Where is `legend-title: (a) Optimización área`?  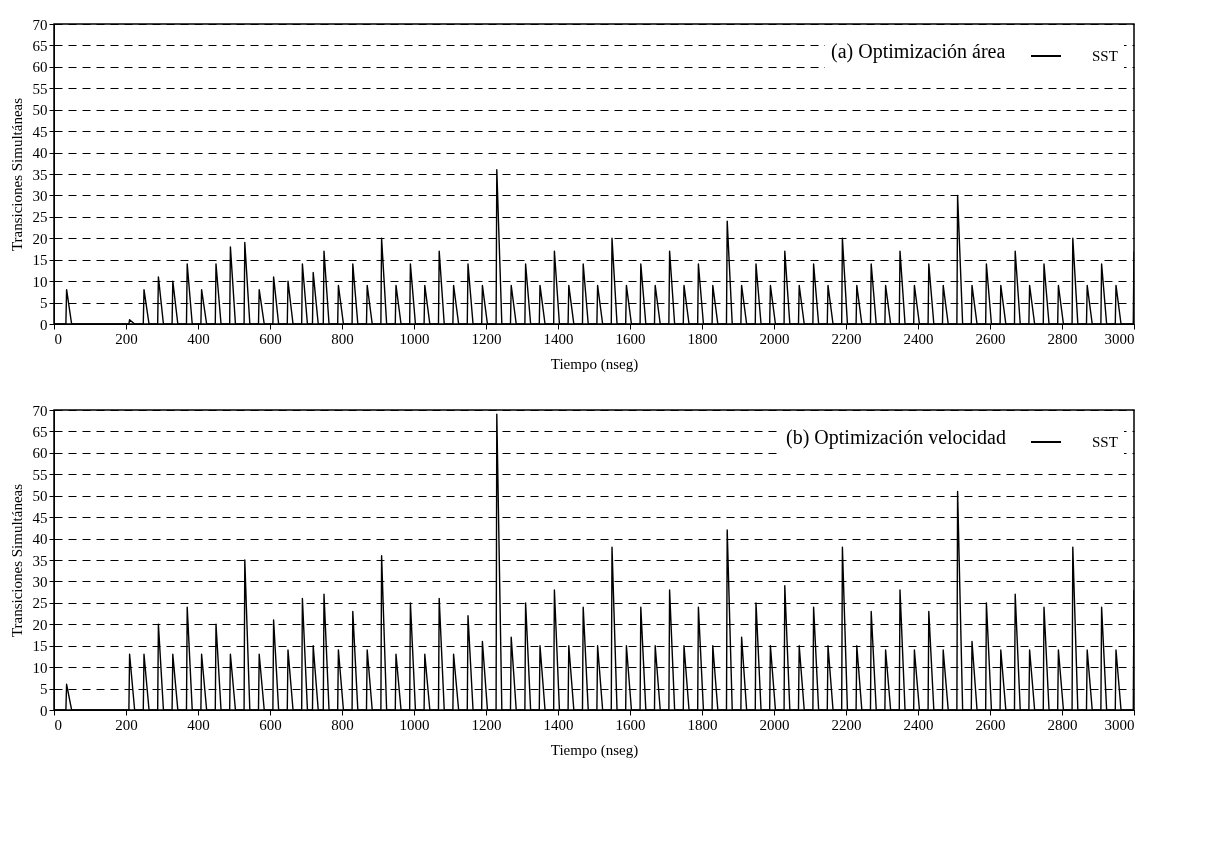
legend-title: (a) Optimización área is located at coordinates (918, 51).